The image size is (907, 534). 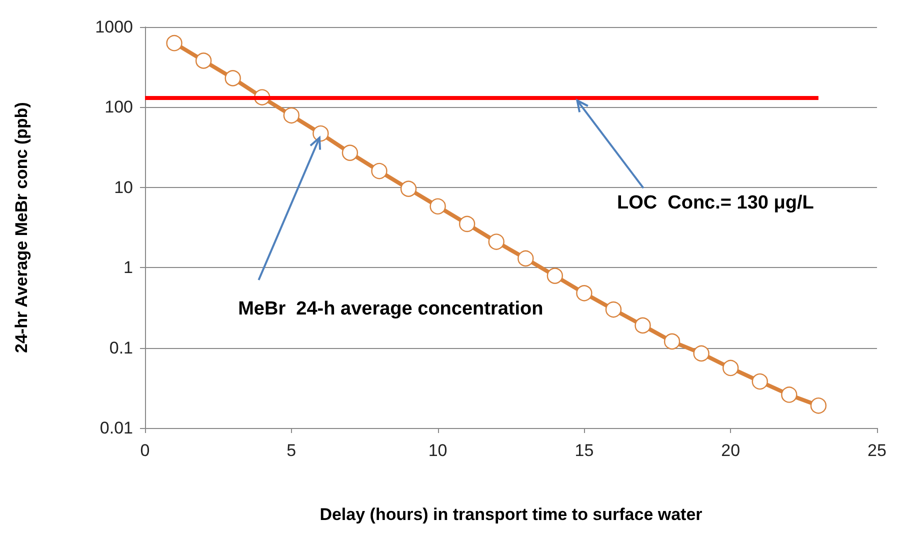 I want to click on x-tick-label: 20, so click(x=730, y=450).